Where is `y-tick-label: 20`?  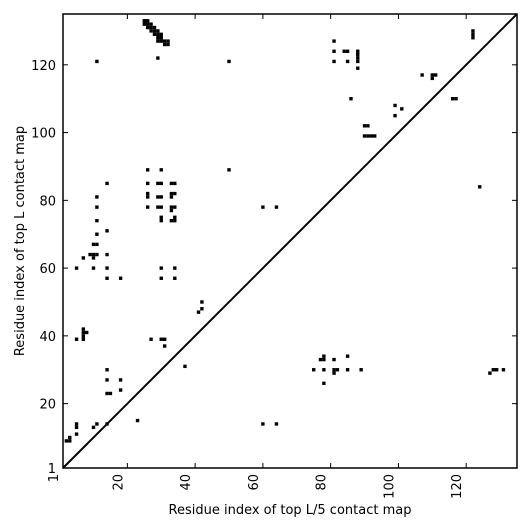 y-tick-label: 20 is located at coordinates (47, 405).